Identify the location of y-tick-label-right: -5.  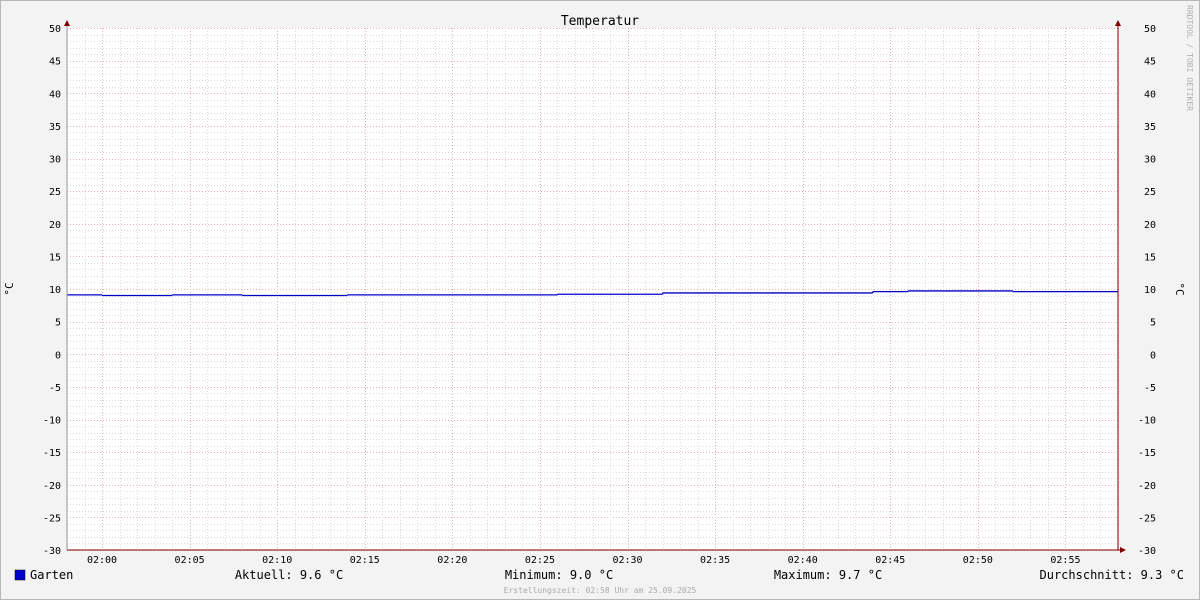
(1150, 388).